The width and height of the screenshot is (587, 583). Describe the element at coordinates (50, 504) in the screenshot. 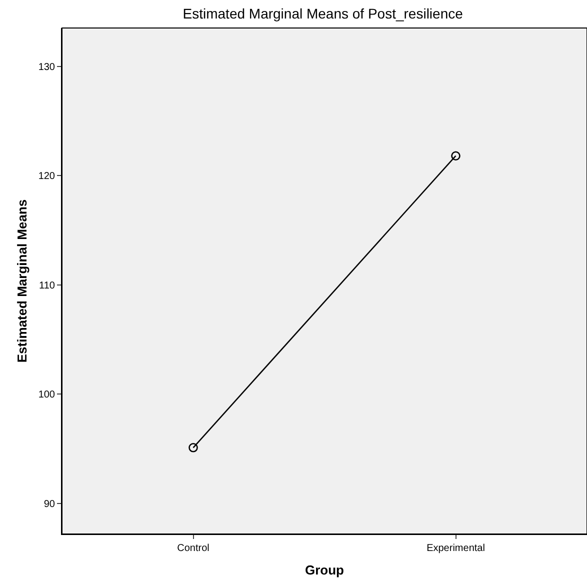

I see `y-tick-label: 90` at that location.